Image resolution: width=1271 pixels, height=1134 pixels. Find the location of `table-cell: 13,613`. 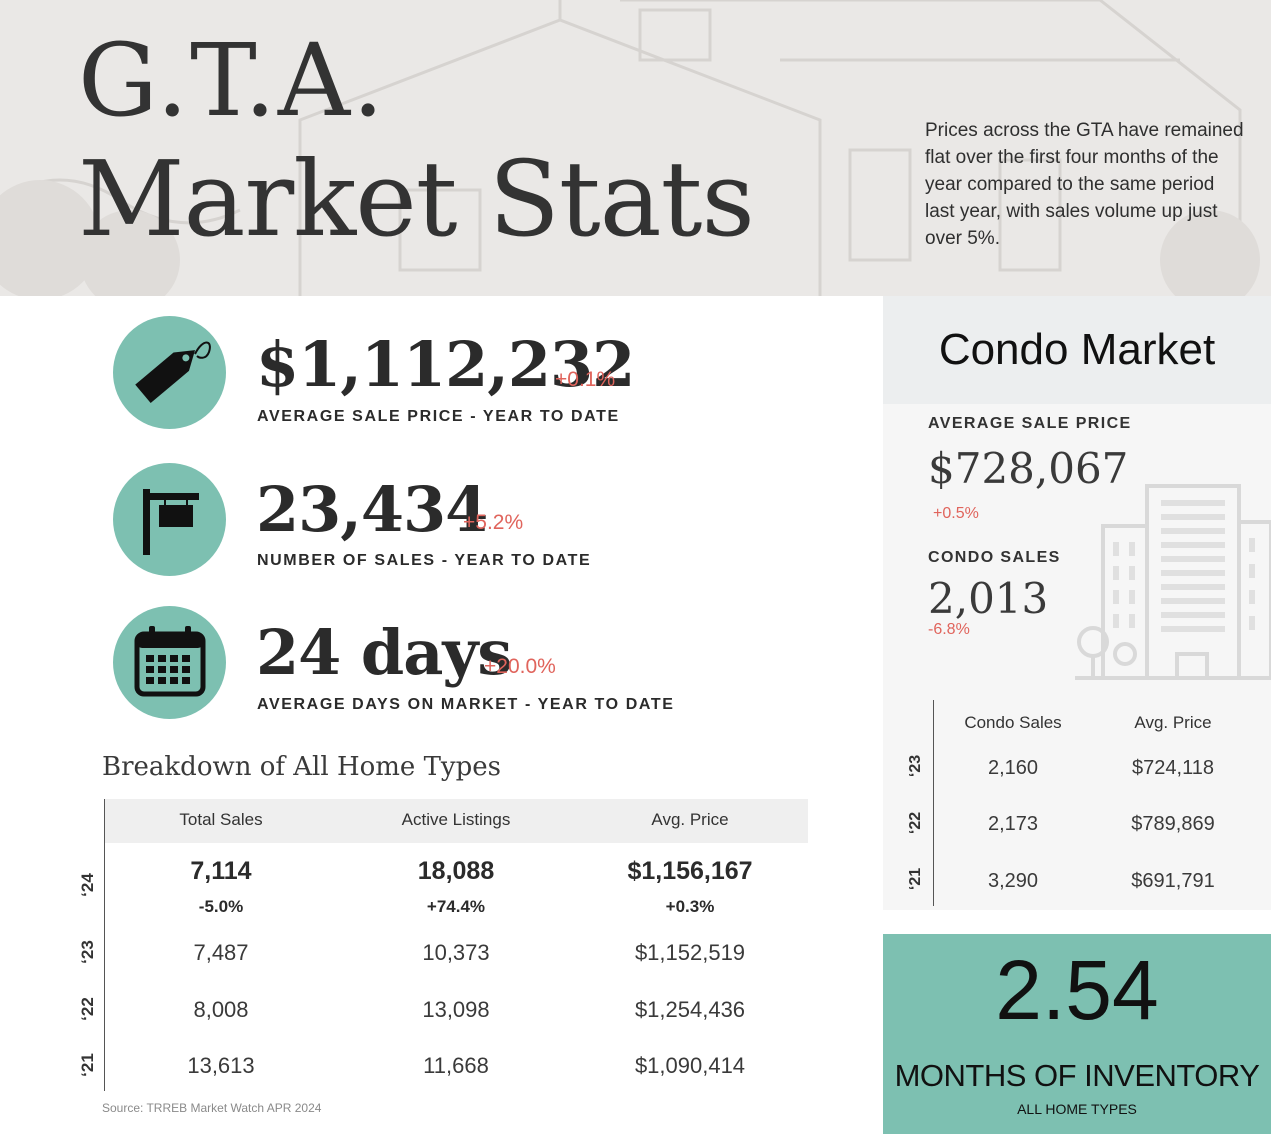

table-cell: 13,613 is located at coordinates (221, 1065).